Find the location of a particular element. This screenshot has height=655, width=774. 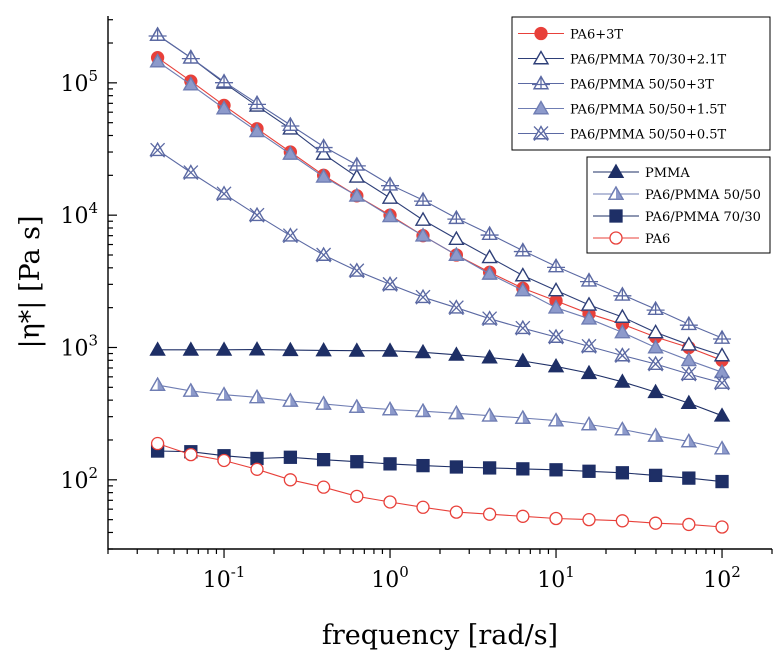

y-axis-ticks: 102 103 104 105 is located at coordinates (88, 284).